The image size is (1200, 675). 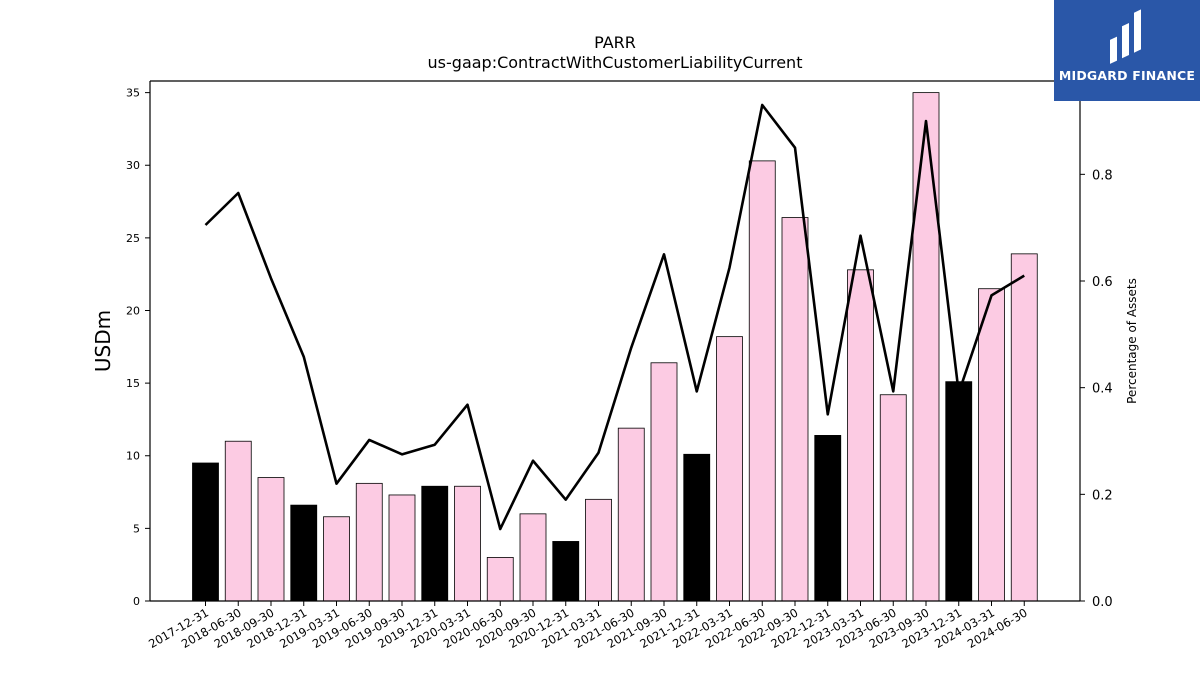 I want to click on y-tick-label: 35, so click(x=133, y=93).